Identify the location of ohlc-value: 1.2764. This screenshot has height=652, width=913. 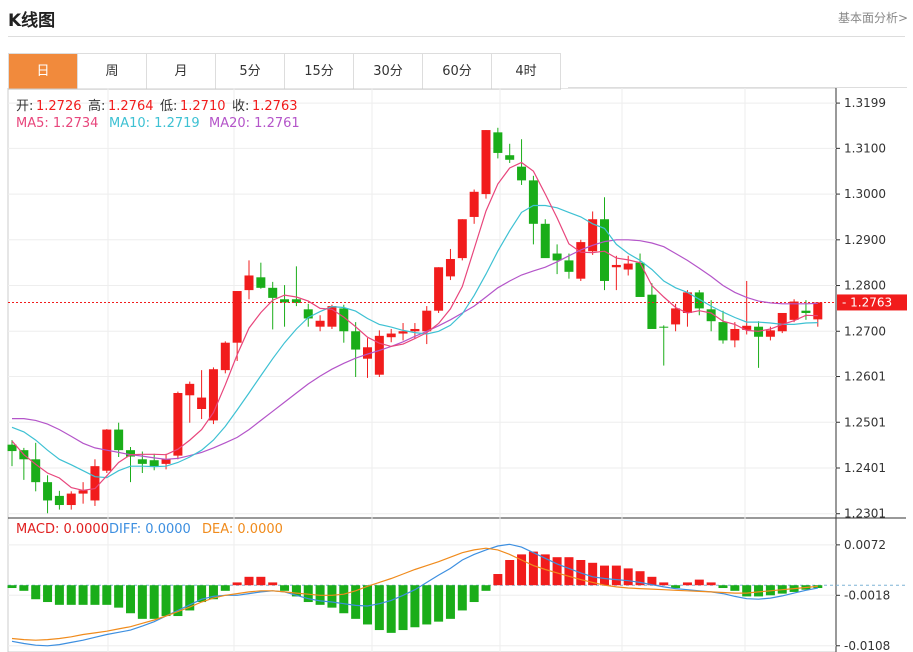
(131, 106).